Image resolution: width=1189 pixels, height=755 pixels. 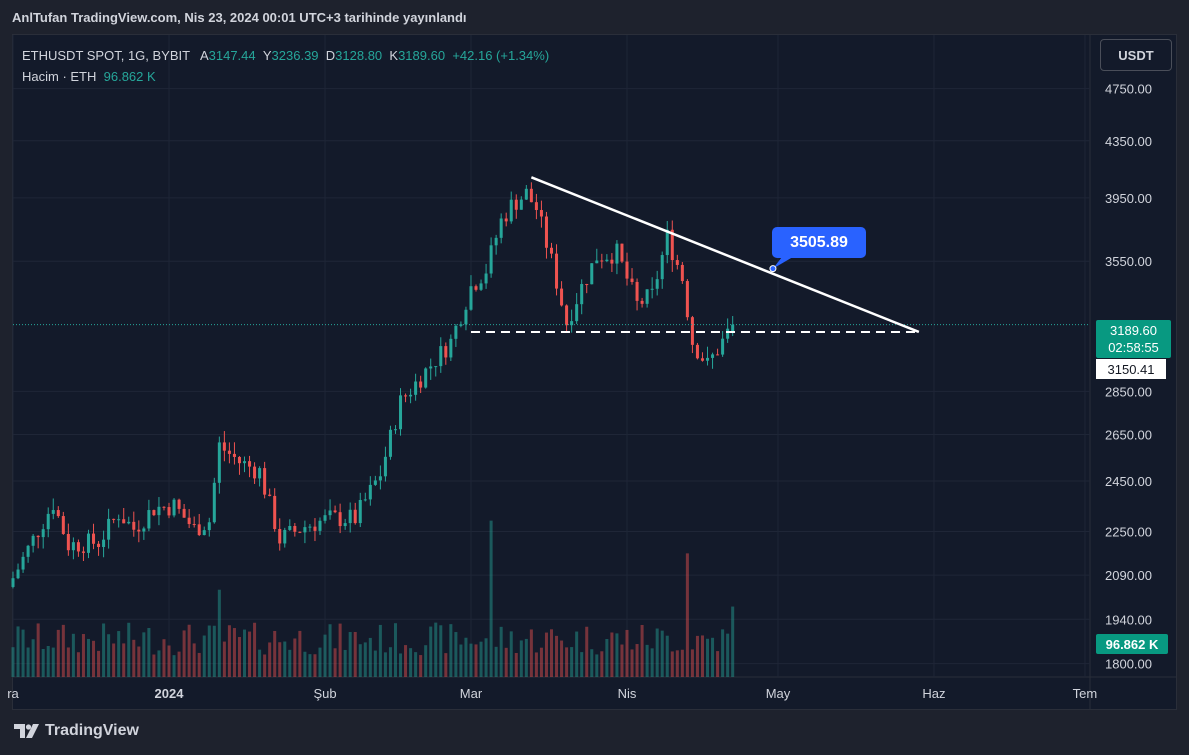 What do you see at coordinates (1133, 339) in the screenshot?
I see `last-price-tag: 3189.60 02:58:55` at bounding box center [1133, 339].